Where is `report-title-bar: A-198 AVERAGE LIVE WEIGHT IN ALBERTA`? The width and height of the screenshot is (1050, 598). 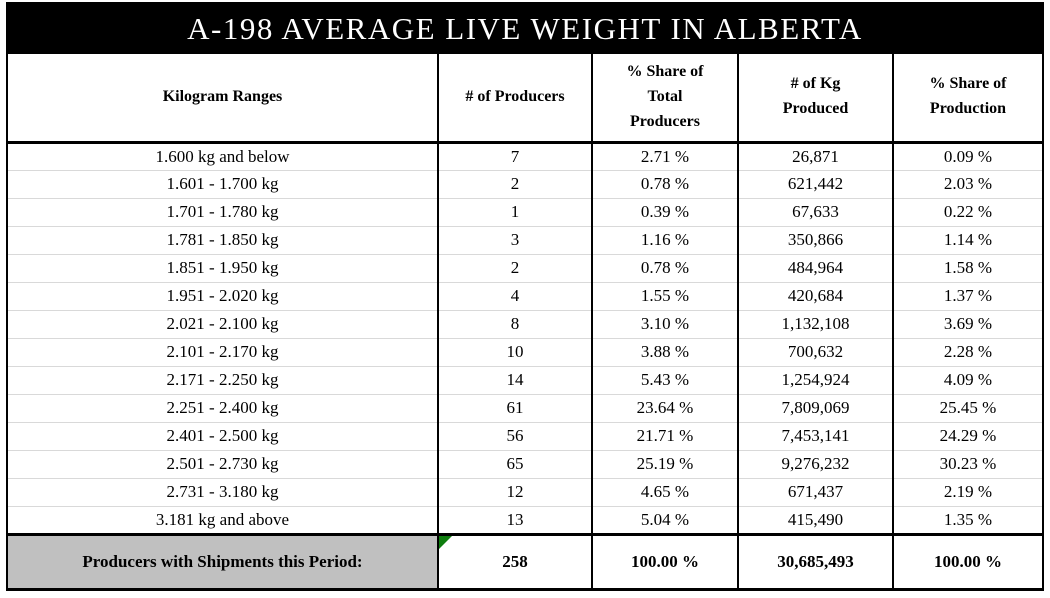 report-title-bar: A-198 AVERAGE LIVE WEIGHT IN ALBERTA is located at coordinates (525, 29).